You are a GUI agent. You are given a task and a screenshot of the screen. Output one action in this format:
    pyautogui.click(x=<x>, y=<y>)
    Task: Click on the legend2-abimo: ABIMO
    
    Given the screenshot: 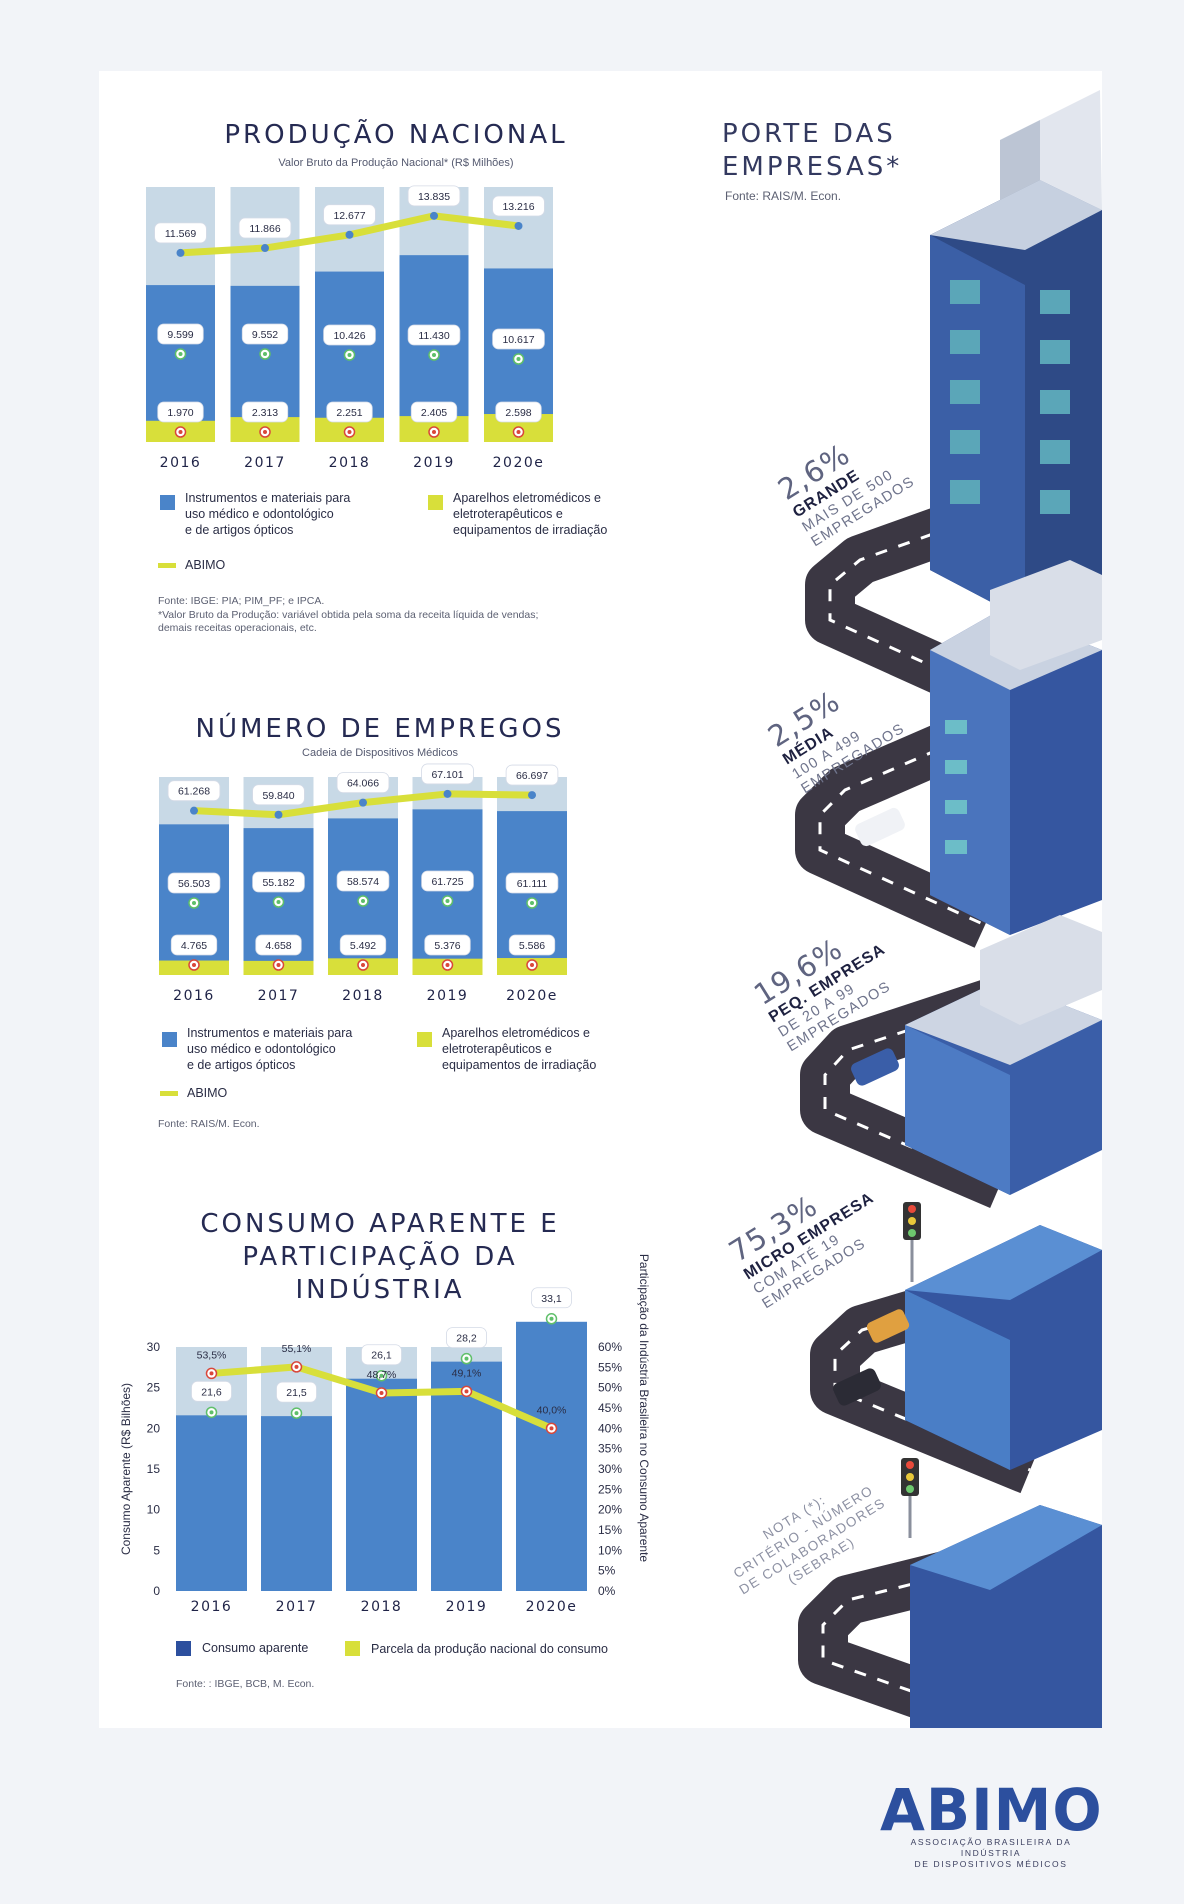 What is the action you would take?
    pyautogui.click(x=207, y=1093)
    